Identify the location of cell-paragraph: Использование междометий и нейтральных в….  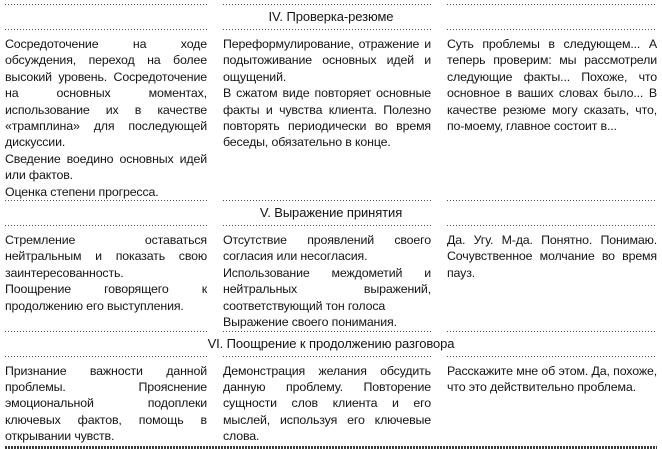
(327, 289).